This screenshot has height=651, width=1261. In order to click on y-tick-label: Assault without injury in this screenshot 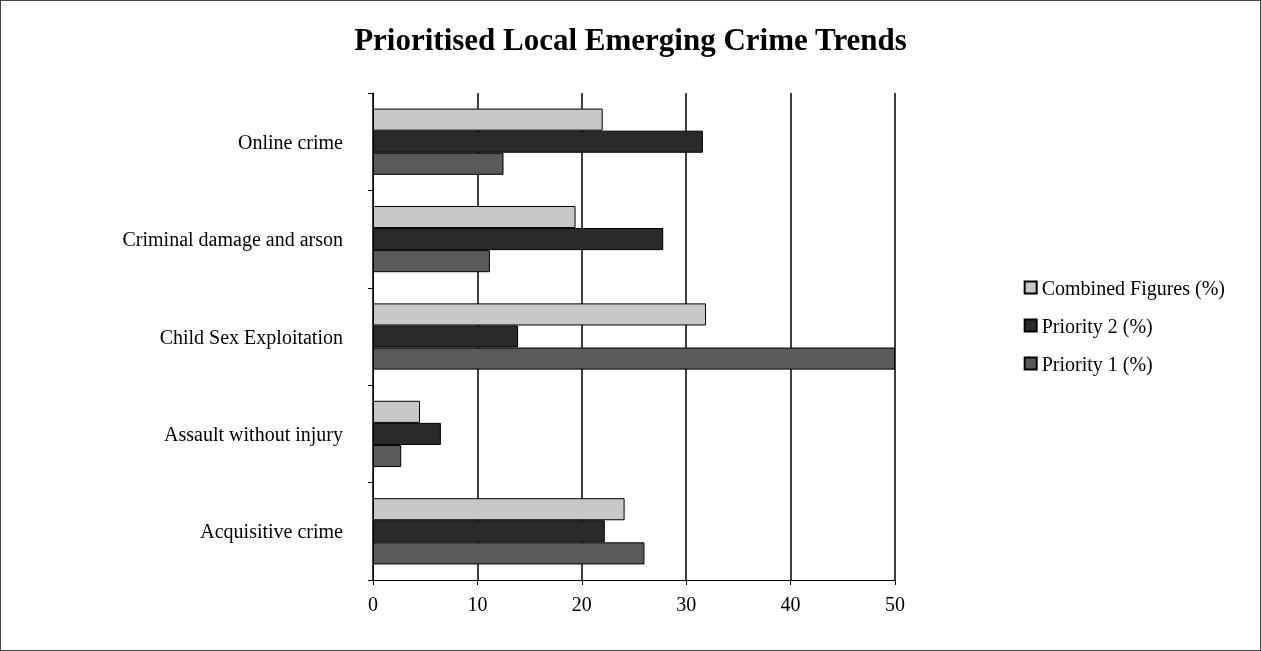, I will do `click(253, 434)`.